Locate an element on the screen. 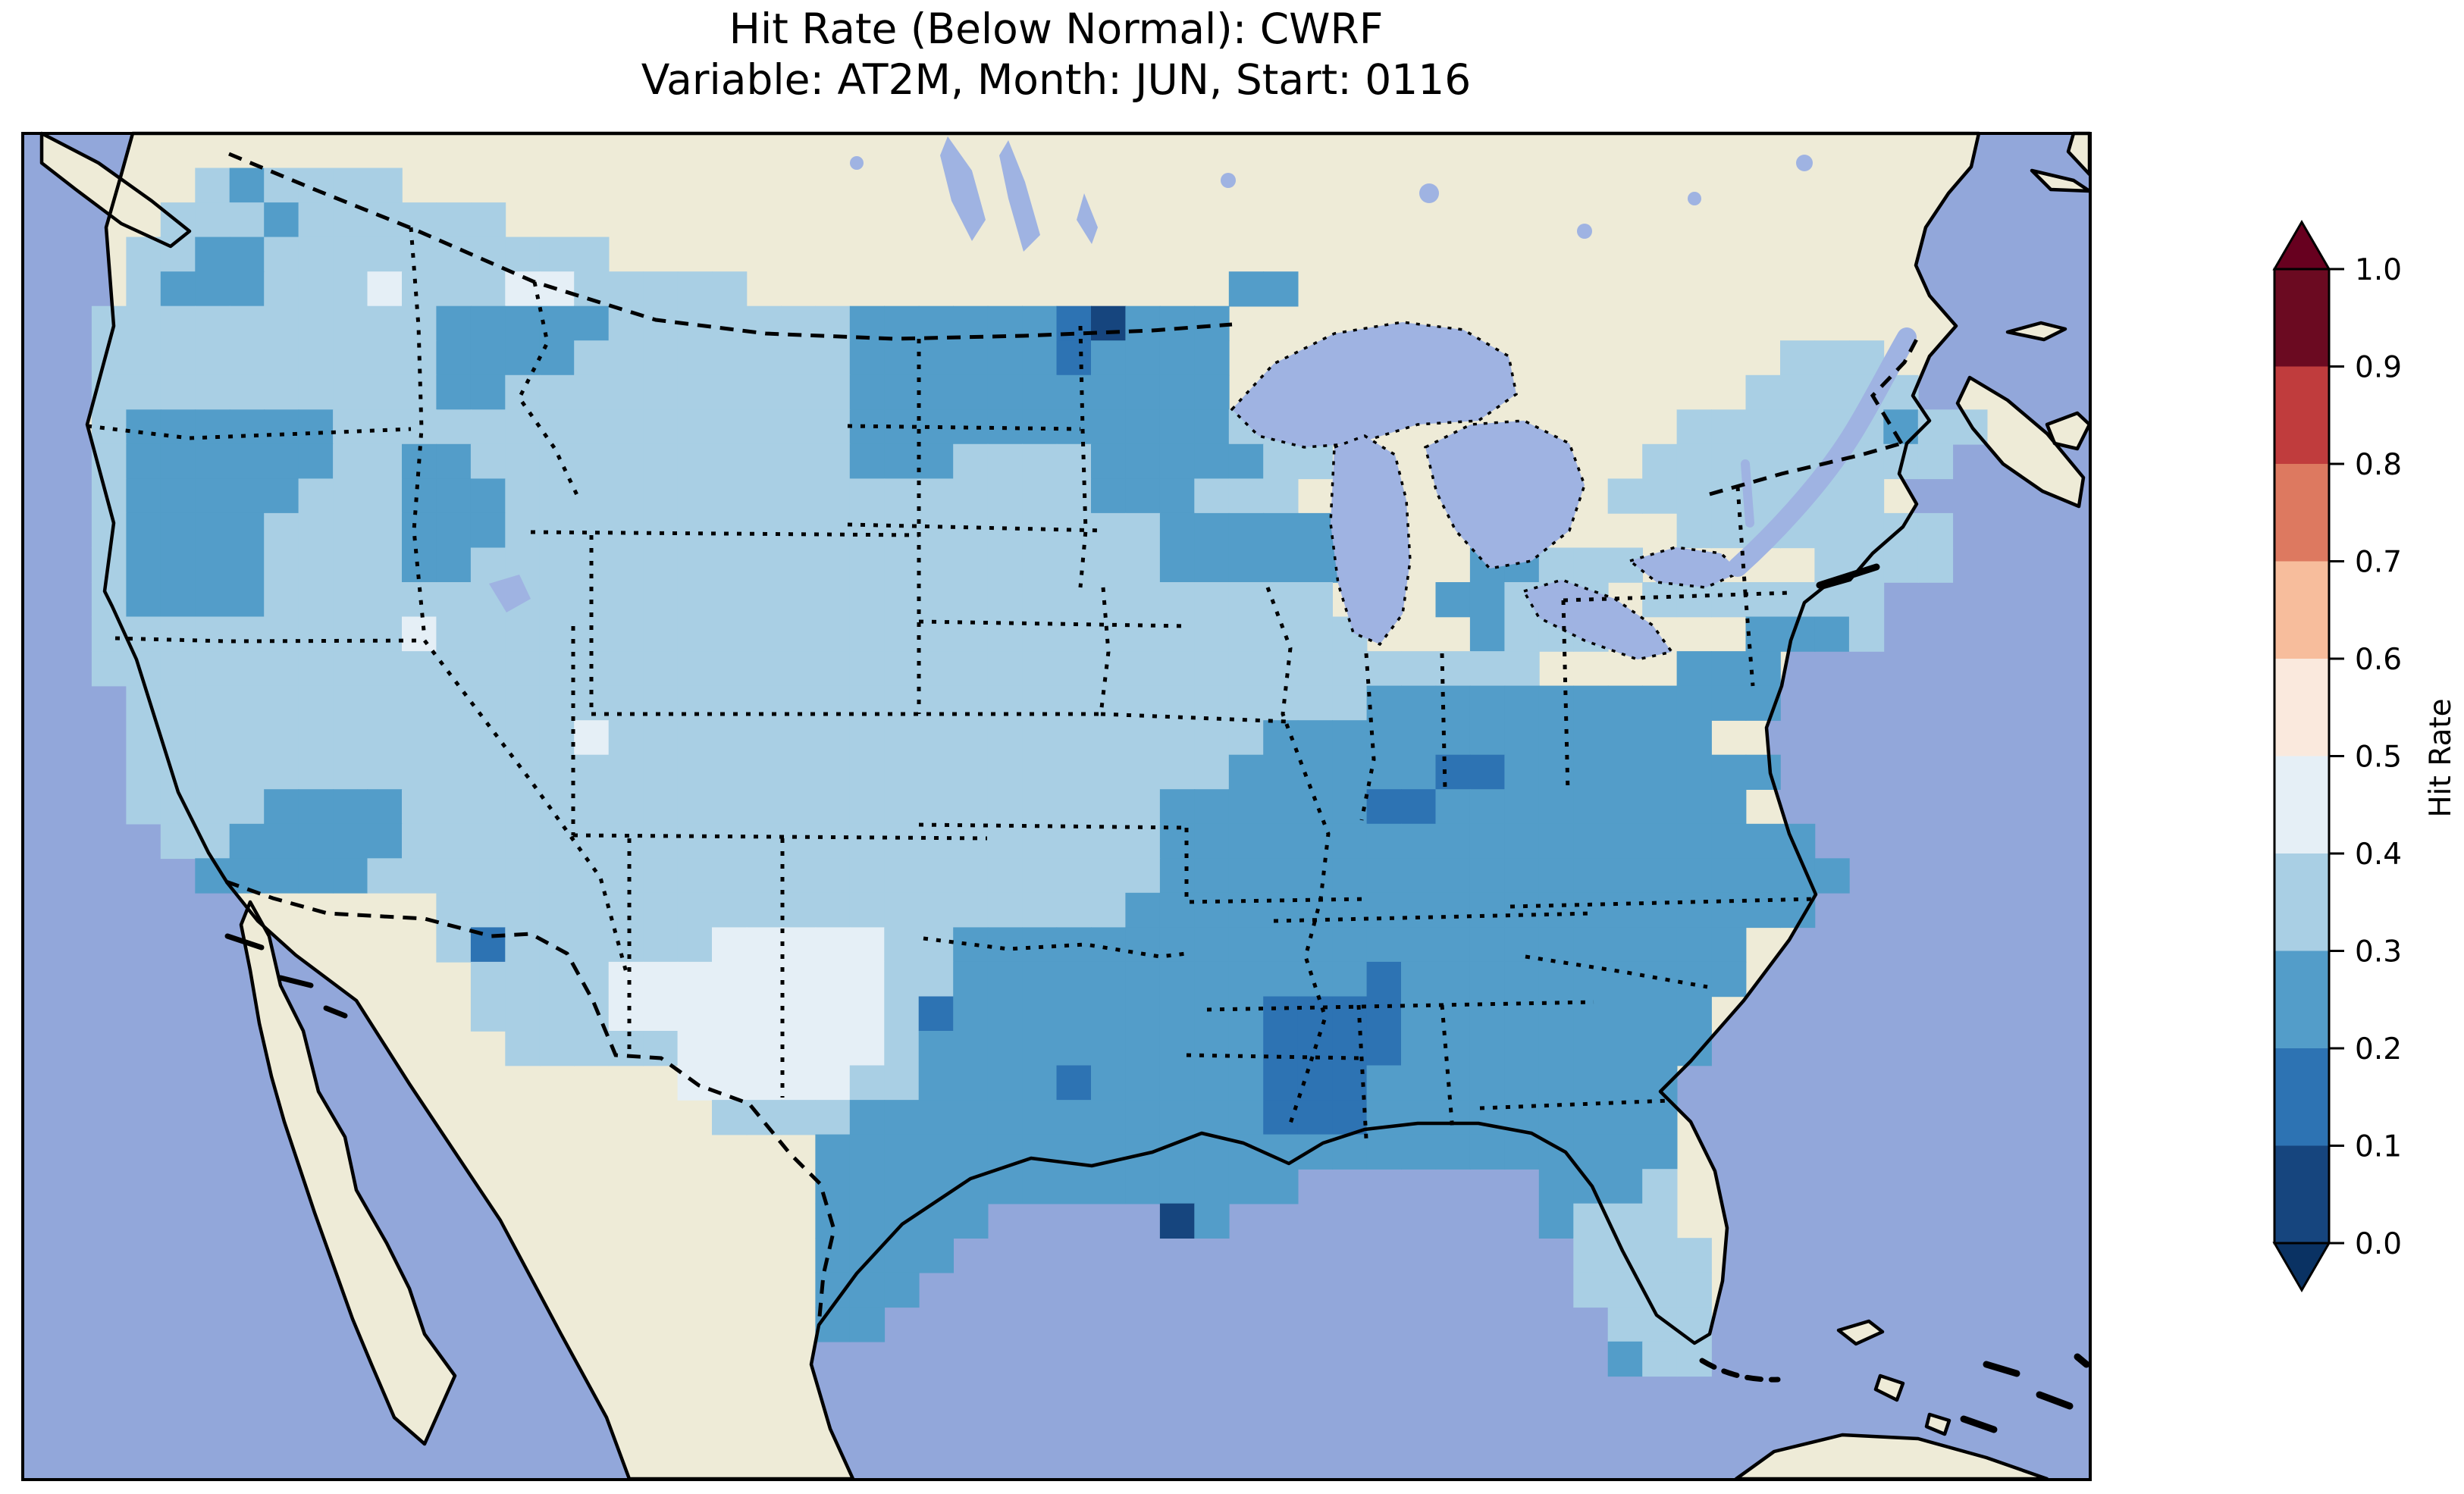 This screenshot has height=1494, width=2464. state-border is located at coordinates (1083, 456).